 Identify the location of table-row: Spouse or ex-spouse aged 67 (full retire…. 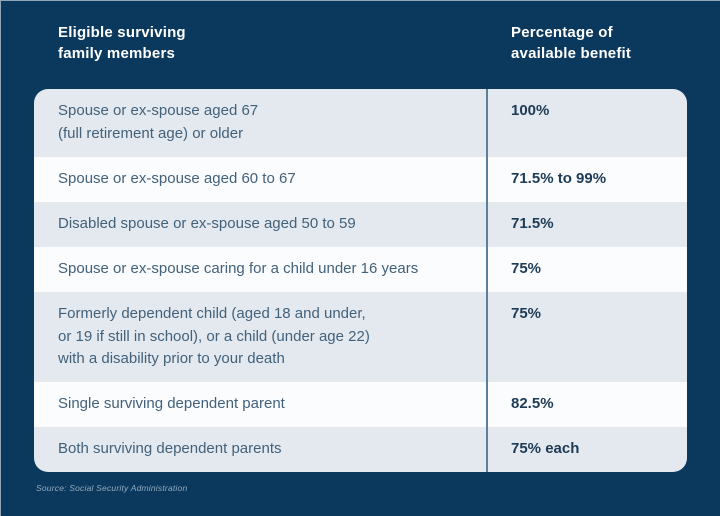
(360, 123).